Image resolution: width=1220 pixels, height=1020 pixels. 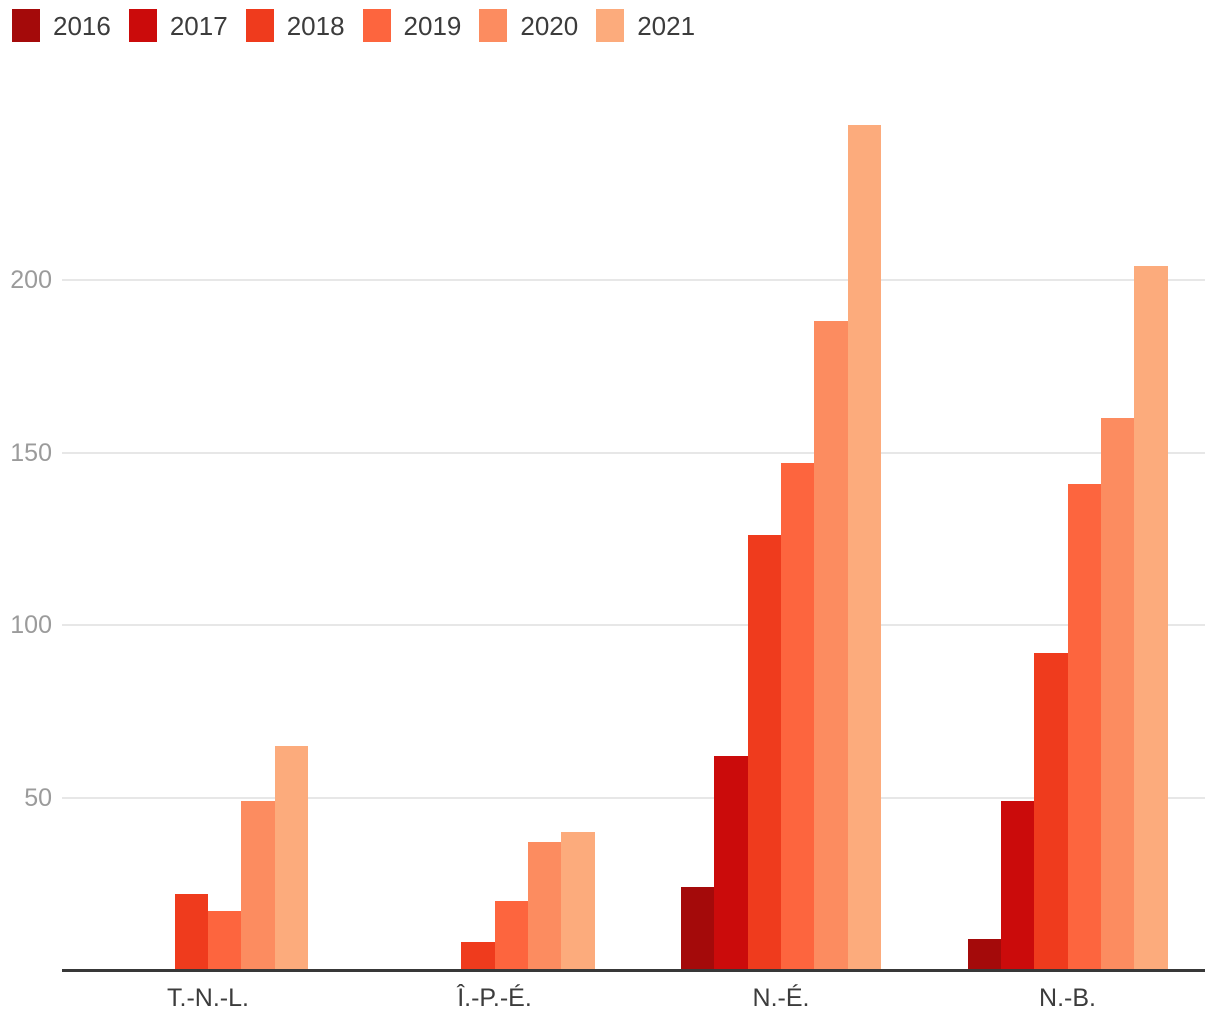 What do you see at coordinates (1017, 885) in the screenshot?
I see `bar-2017-n-b` at bounding box center [1017, 885].